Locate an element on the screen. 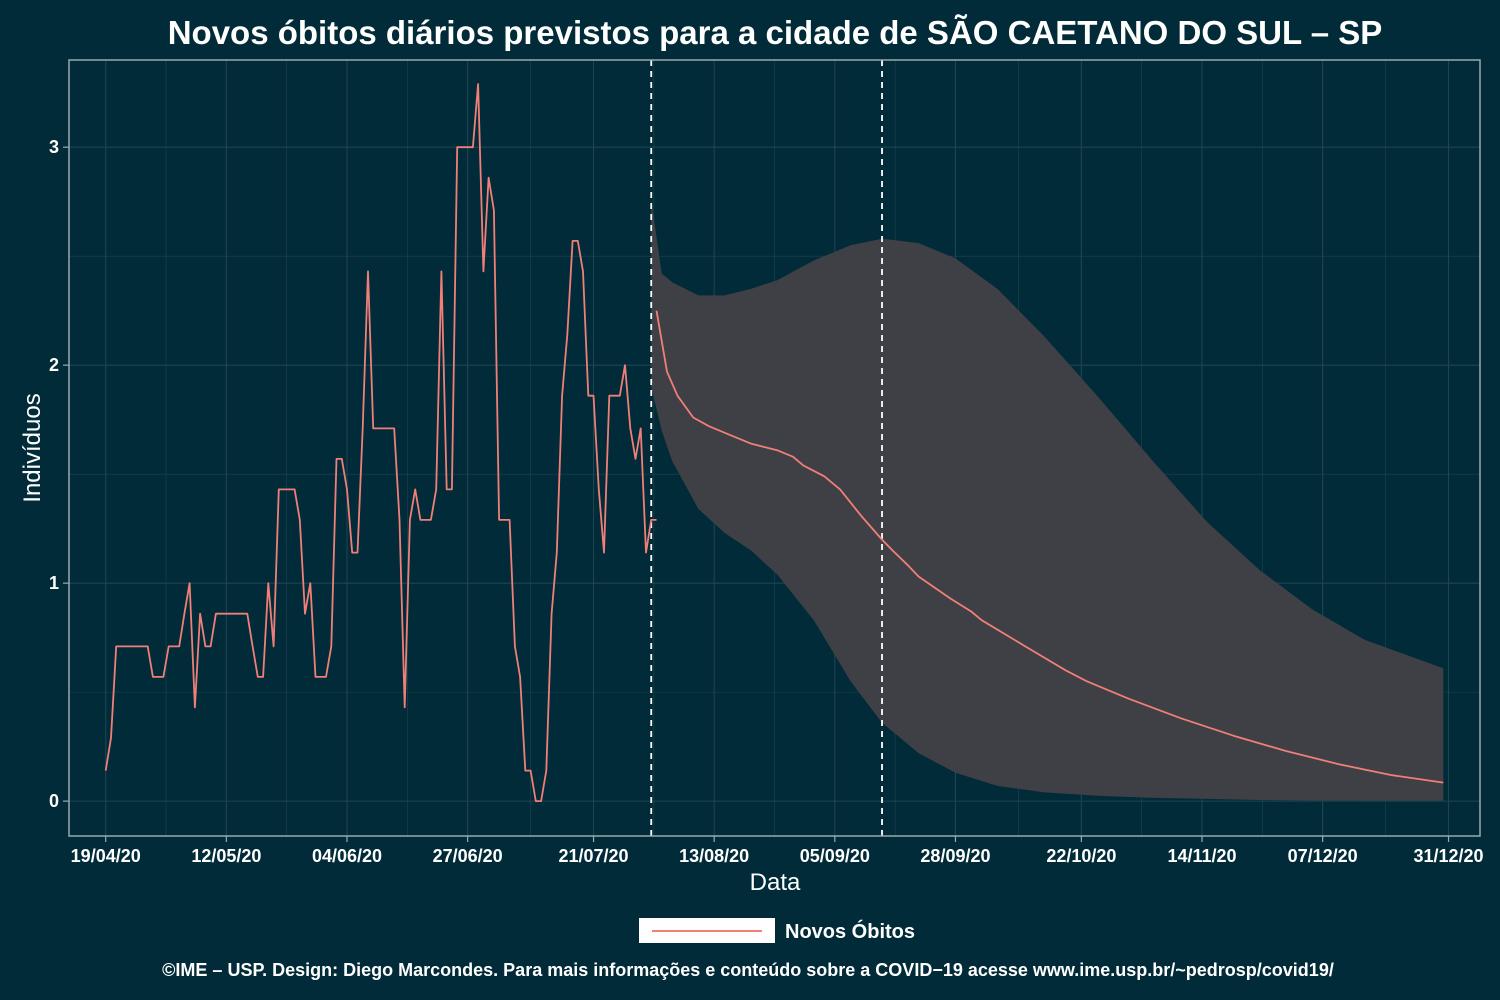  y-axis-title: Indivíduos is located at coordinates (32, 447).